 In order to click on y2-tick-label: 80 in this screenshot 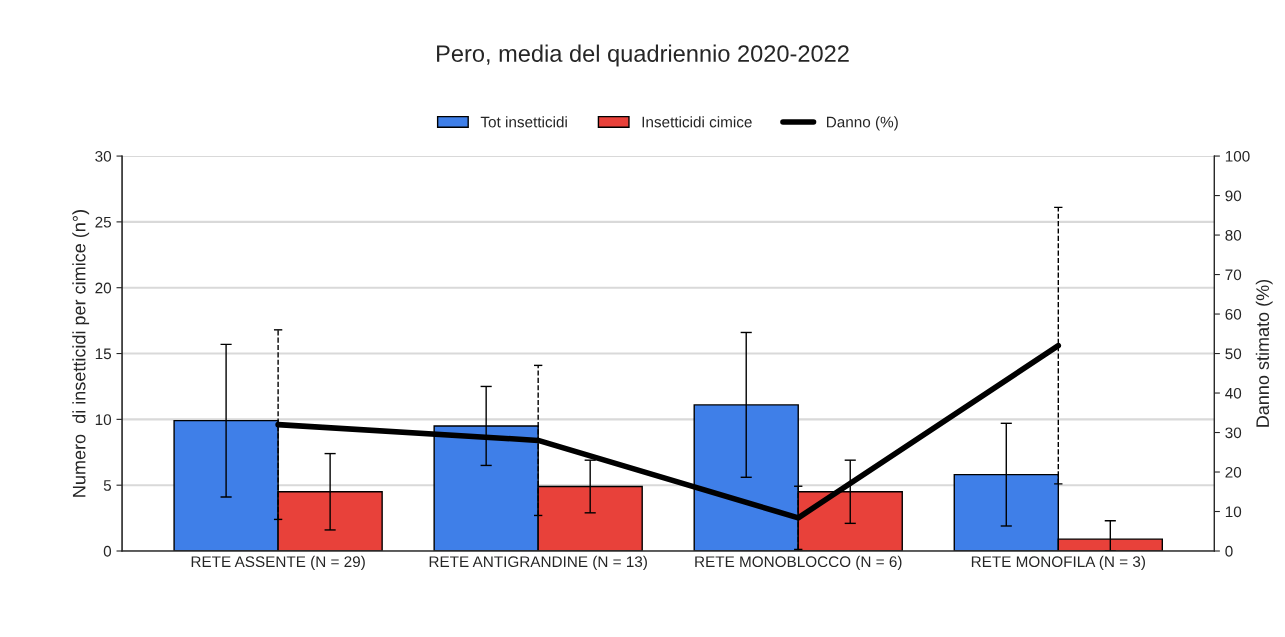, I will do `click(1233, 235)`.